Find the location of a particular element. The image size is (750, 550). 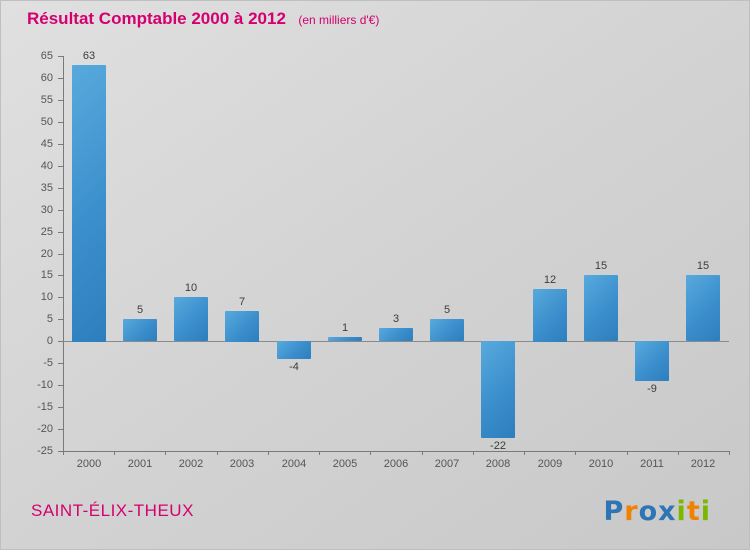

bar-2000 is located at coordinates (89, 203).